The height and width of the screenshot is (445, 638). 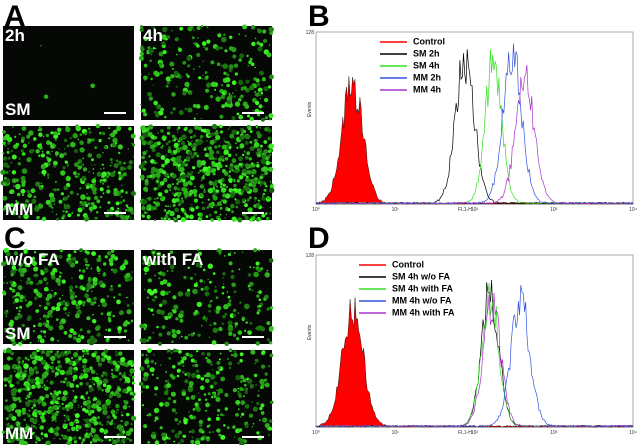 I want to click on x-tick-label: 10², so click(x=475, y=433).